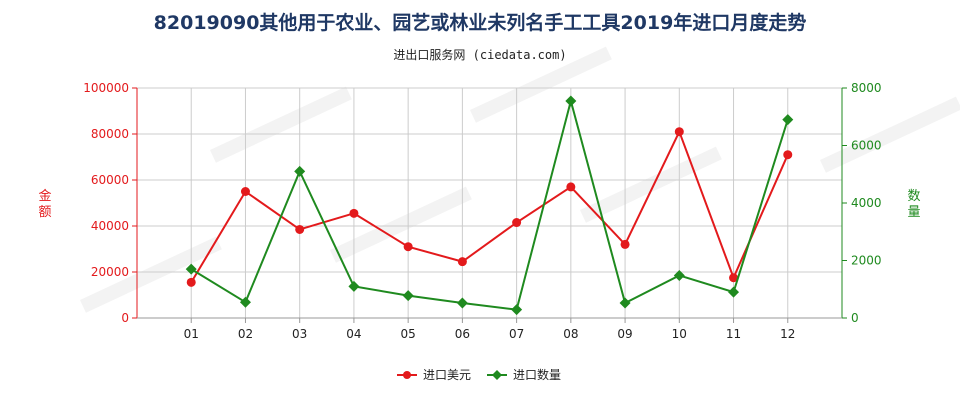 This screenshot has width=960, height=400. Describe the element at coordinates (866, 146) in the screenshot. I see `right-tick-label: 6000` at that location.